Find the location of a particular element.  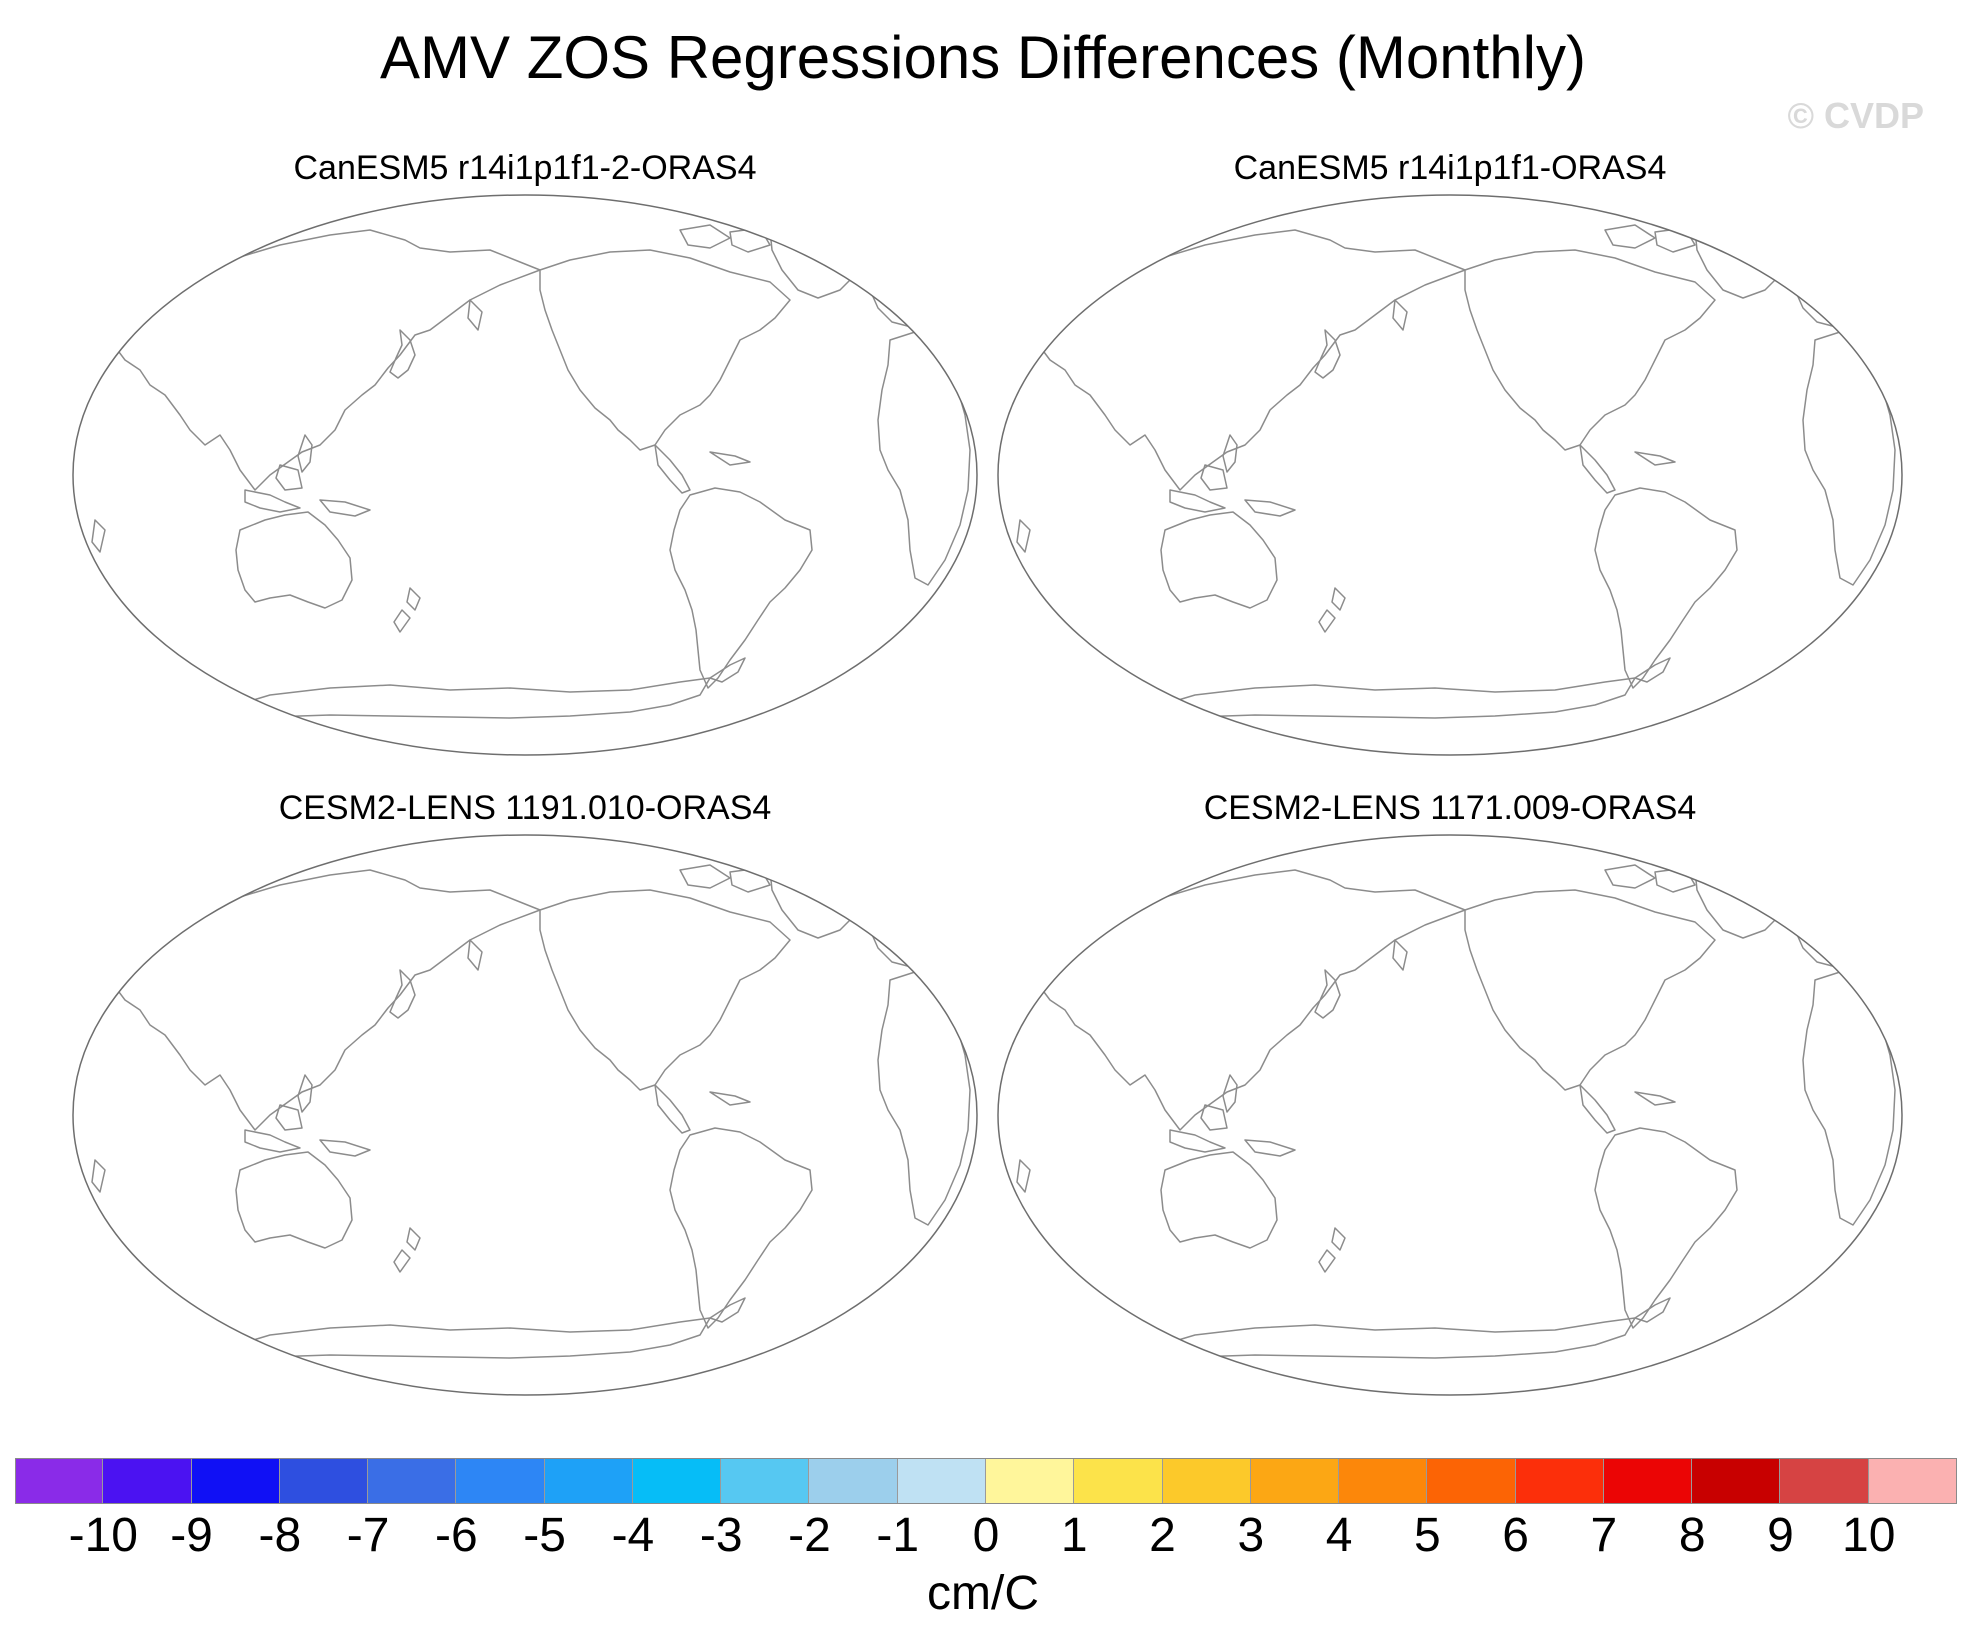

colorbar-tick-label: 9 is located at coordinates (1780, 1535).